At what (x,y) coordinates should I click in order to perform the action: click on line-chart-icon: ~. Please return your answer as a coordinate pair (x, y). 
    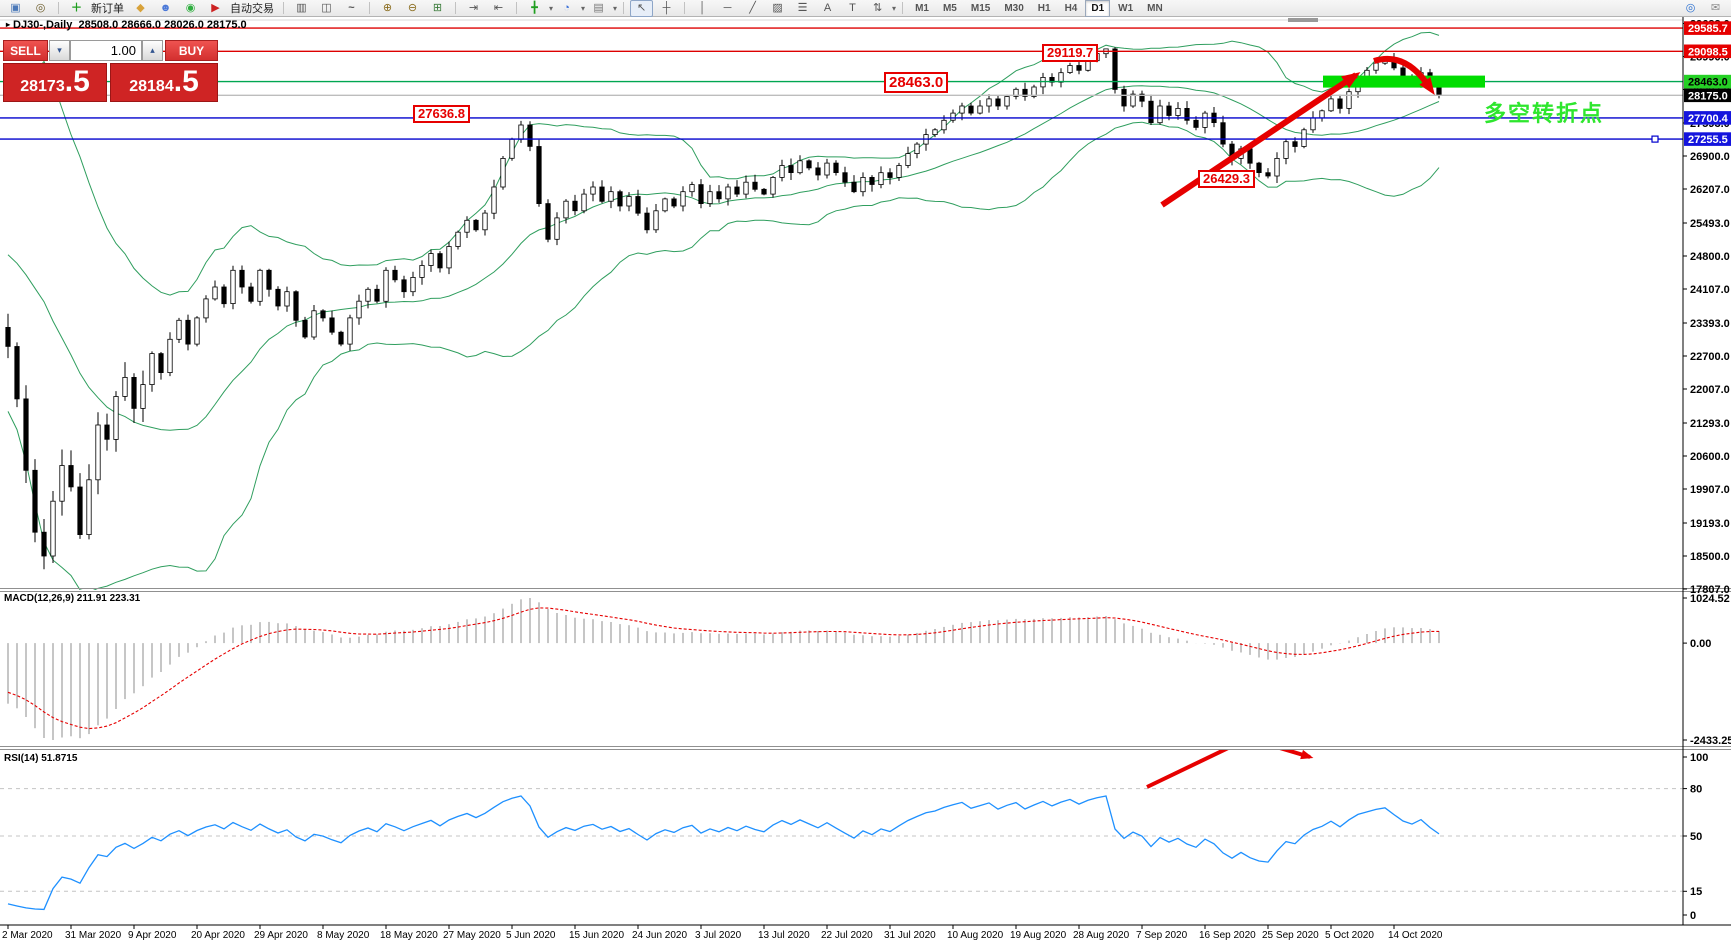
    Looking at the image, I should click on (351, 7).